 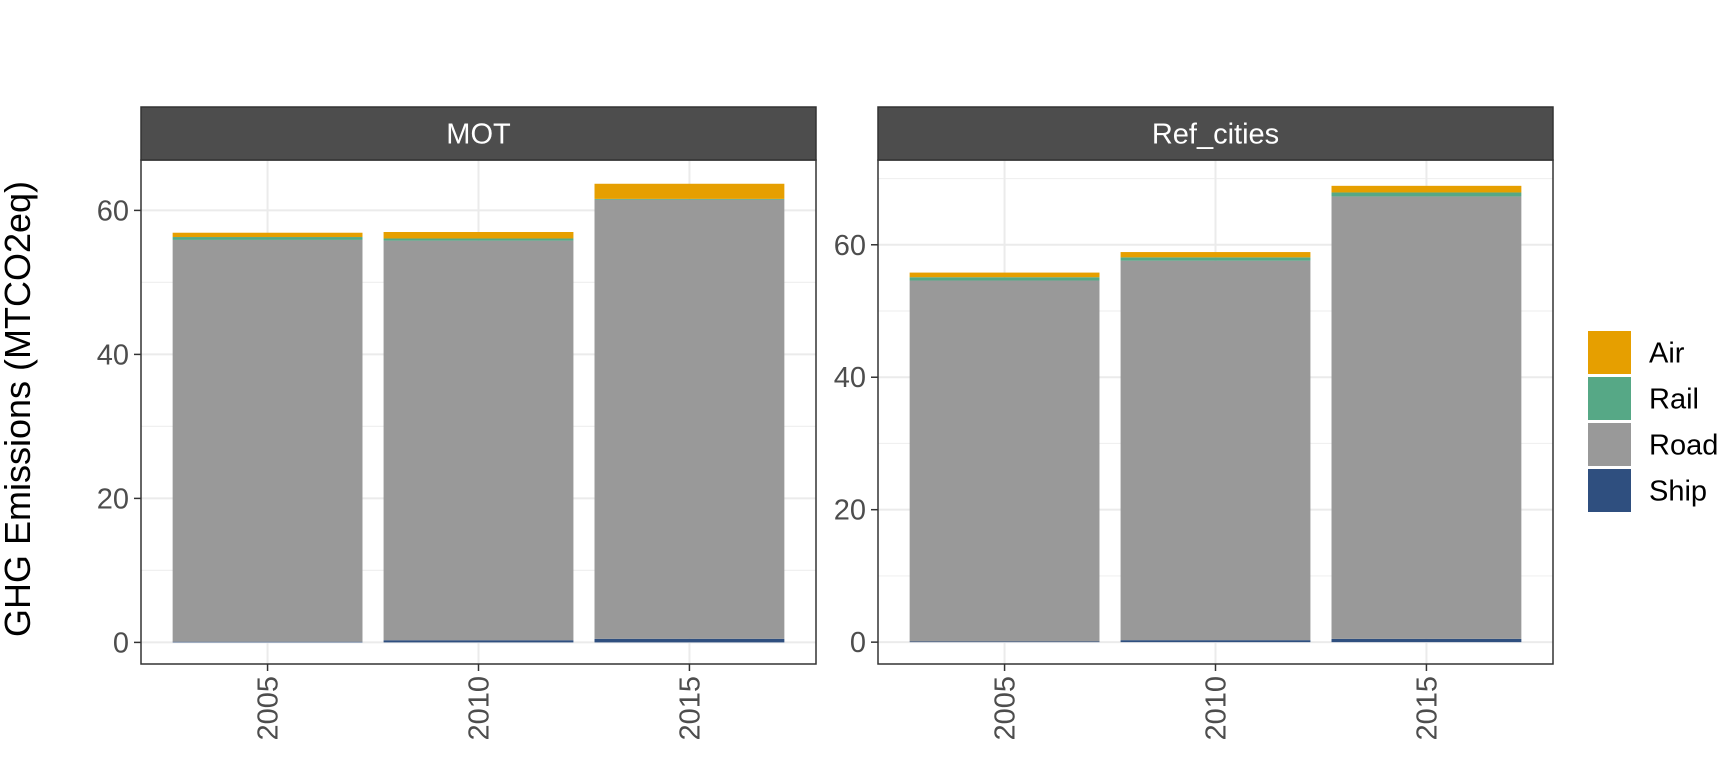 I want to click on legend-label-road: Road, so click(x=1683, y=446).